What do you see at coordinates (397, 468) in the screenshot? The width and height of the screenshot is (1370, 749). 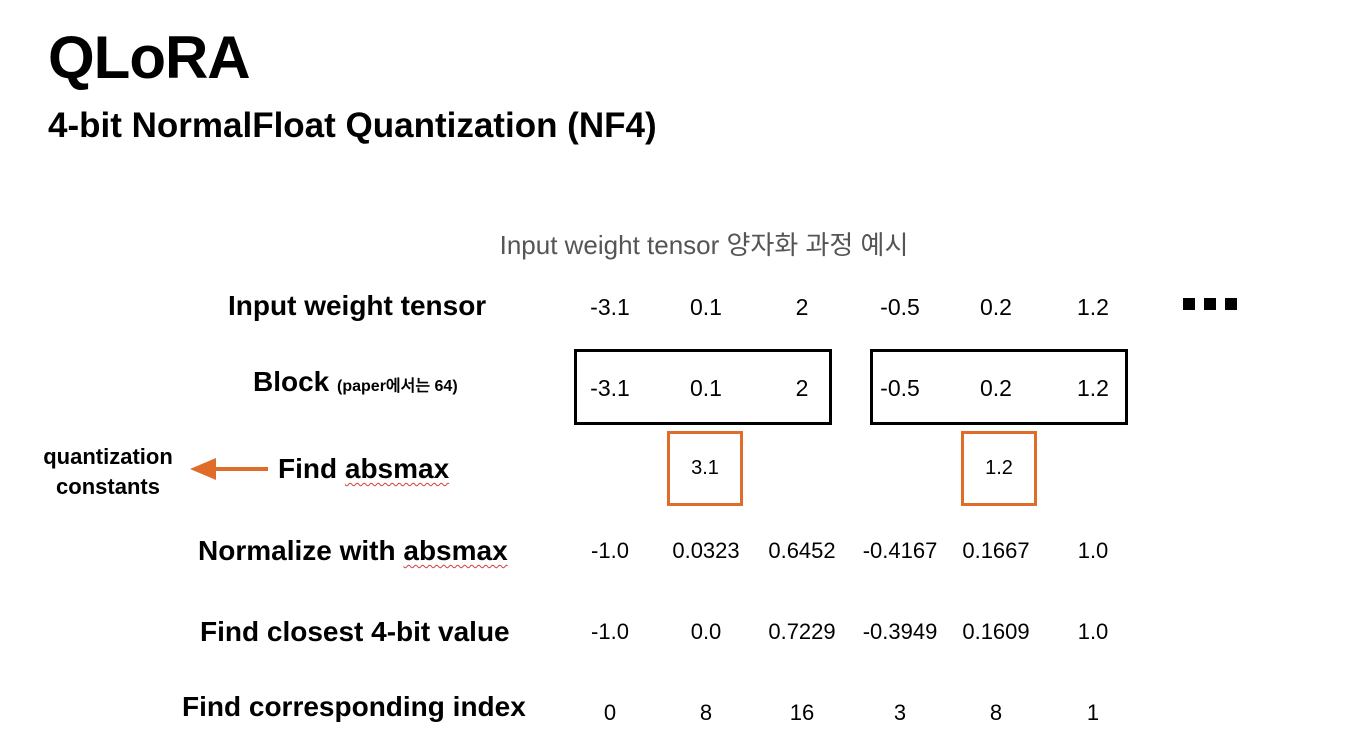 I see `absmax-label-word: absmax` at bounding box center [397, 468].